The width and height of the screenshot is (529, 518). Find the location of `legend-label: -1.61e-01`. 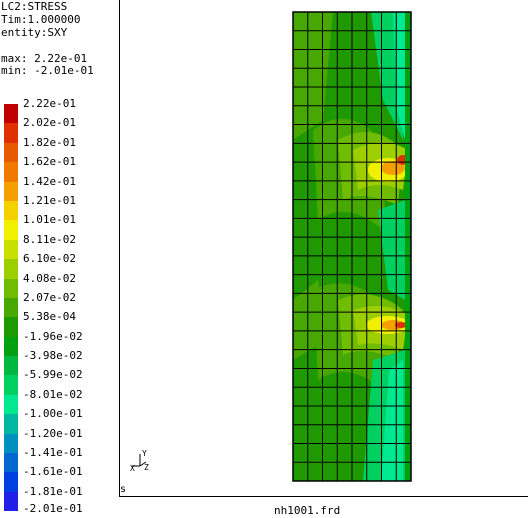

legend-label: -1.61e-01 is located at coordinates (53, 472).